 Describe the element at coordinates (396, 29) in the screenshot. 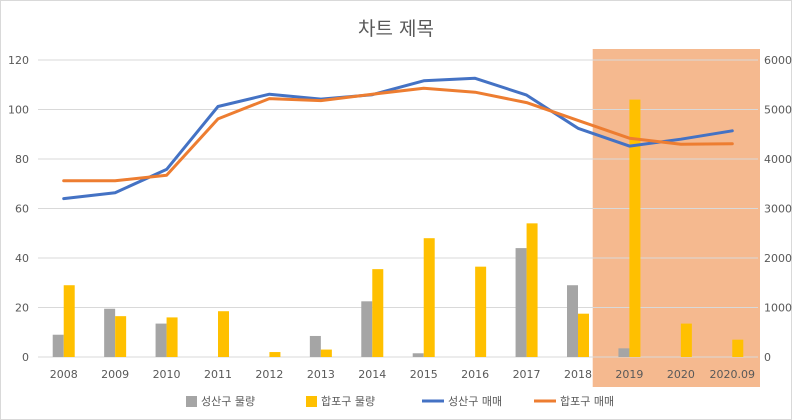

I see `chart-title: 차트 제목` at that location.